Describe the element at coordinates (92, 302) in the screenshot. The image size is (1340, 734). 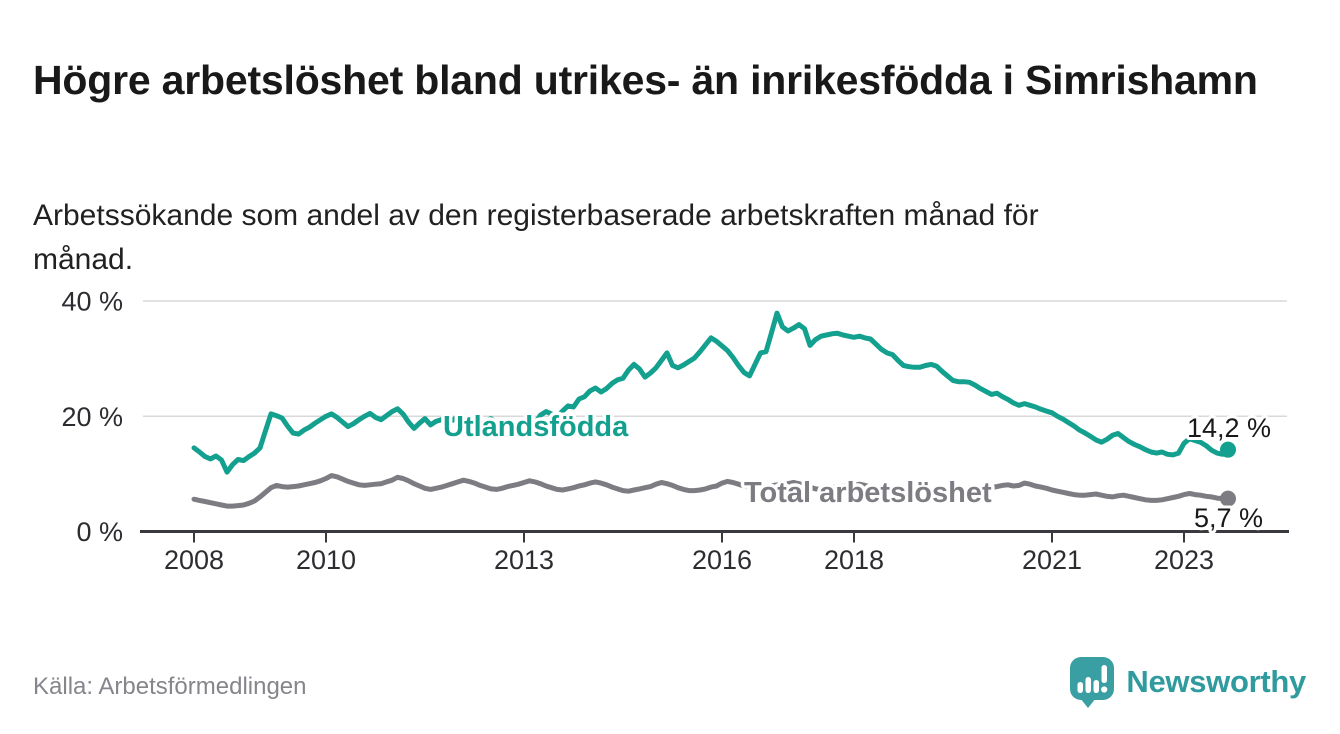
I see `y-tick-label-40: 40 %` at that location.